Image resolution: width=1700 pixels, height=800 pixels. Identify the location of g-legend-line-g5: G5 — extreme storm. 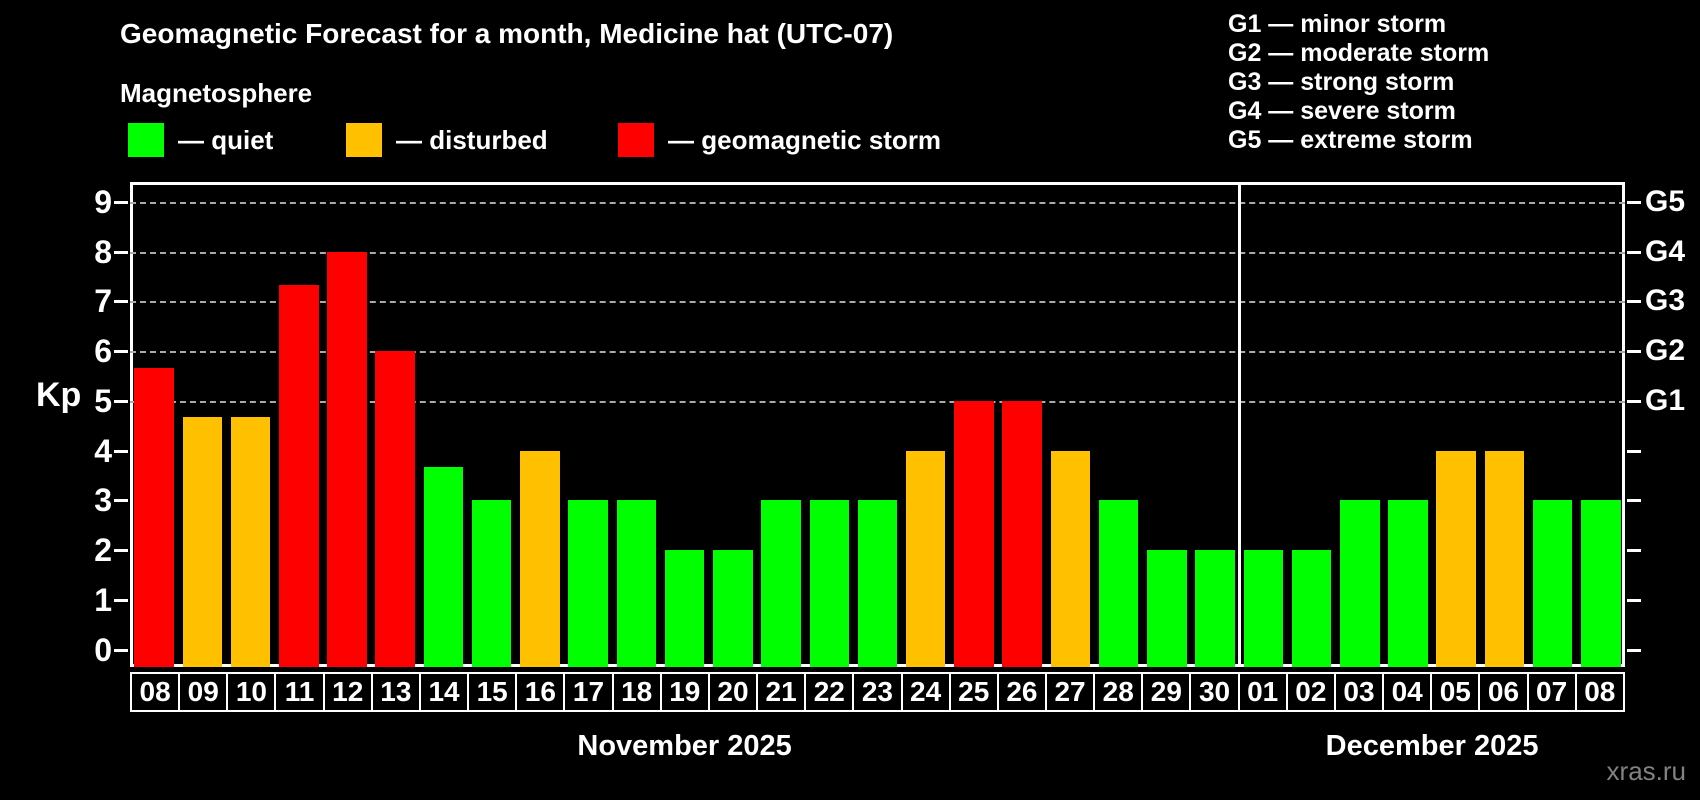
(1350, 140).